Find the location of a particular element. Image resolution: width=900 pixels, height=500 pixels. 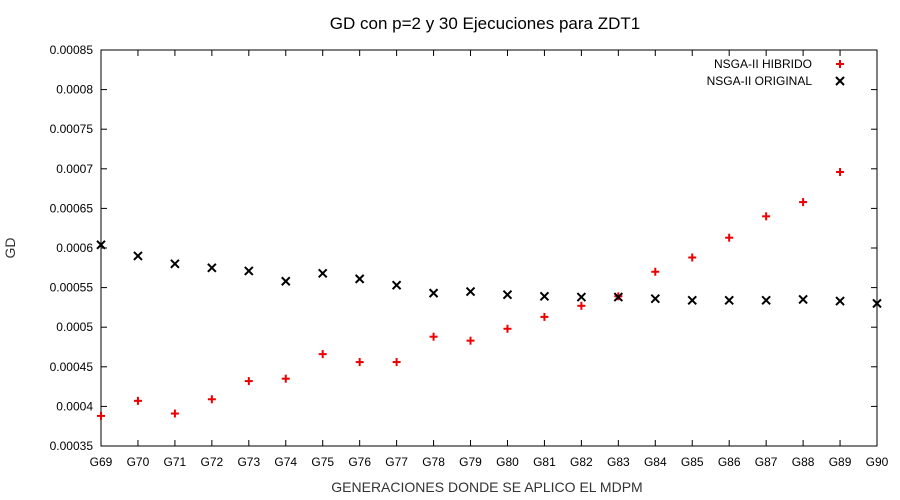

x-tick-label: G80 is located at coordinates (507, 462).